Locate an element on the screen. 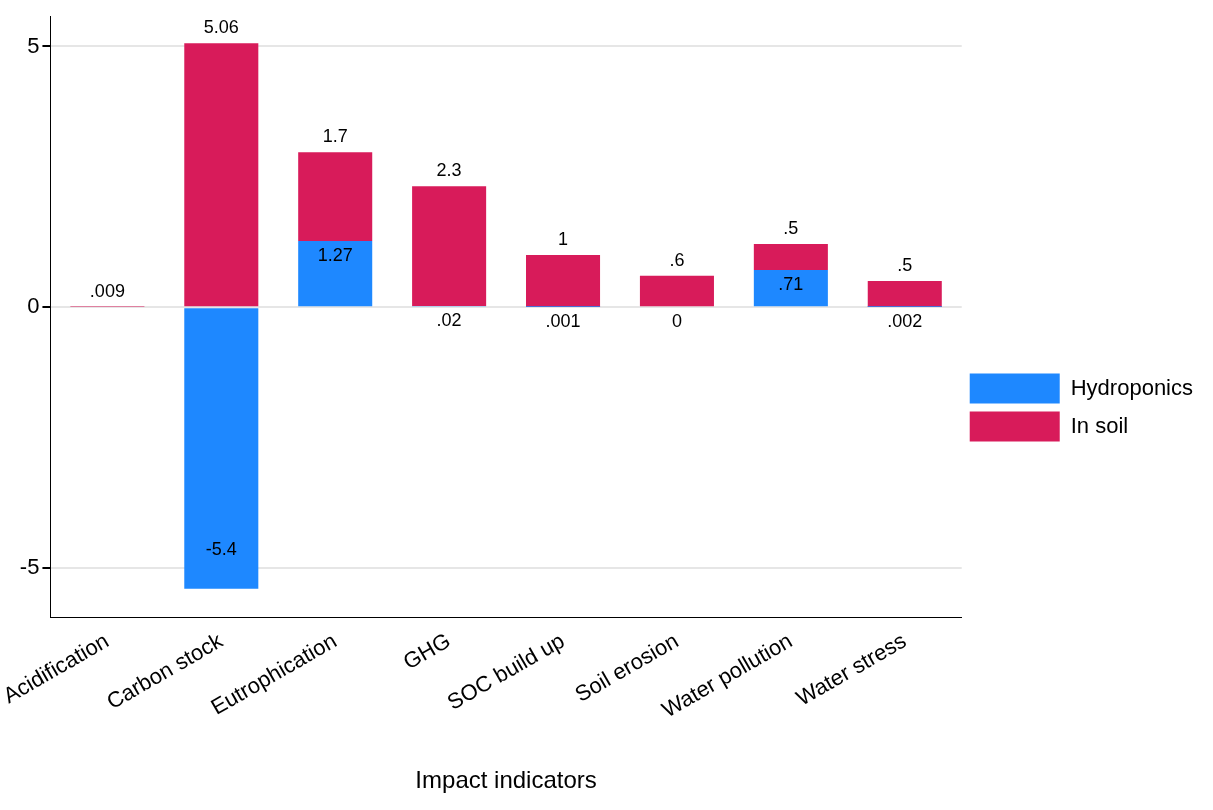  y-tick-label: 5 is located at coordinates (33, 45).